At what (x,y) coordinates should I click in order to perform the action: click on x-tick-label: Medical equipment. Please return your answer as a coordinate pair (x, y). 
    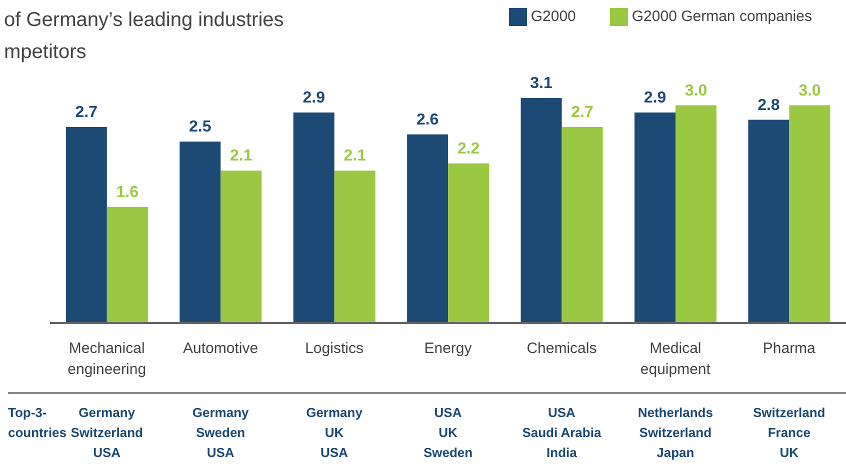
    Looking at the image, I should click on (676, 359).